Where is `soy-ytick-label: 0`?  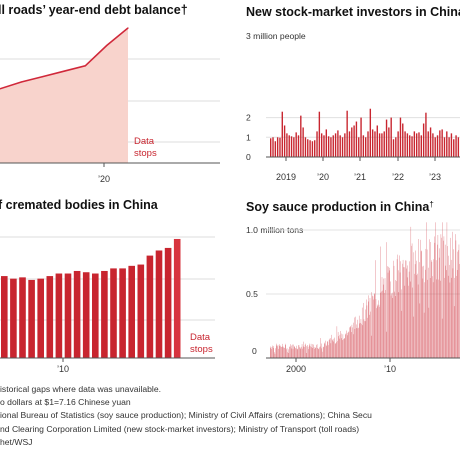
soy-ytick-label: 0 is located at coordinates (254, 351).